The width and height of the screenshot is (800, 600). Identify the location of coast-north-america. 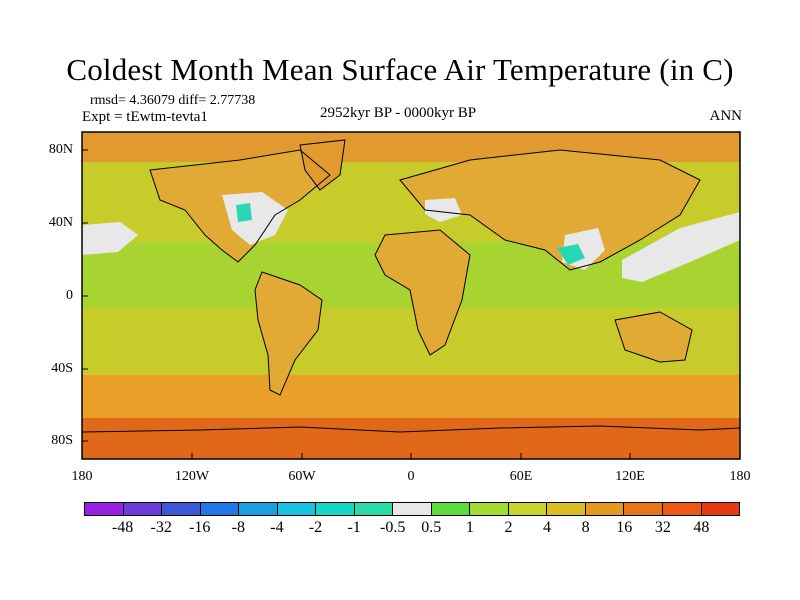
(240, 206).